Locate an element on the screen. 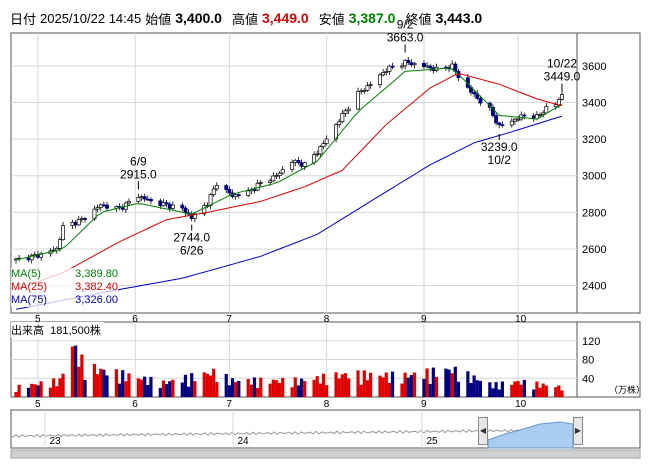  annotation-value: 2915.0 is located at coordinates (138, 174).